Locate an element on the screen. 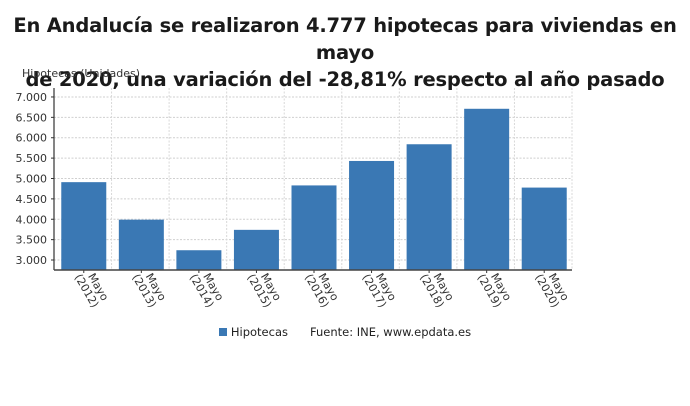 This screenshot has width=690, height=406. x-tick-label: Mayo(2020) is located at coordinates (552, 290).